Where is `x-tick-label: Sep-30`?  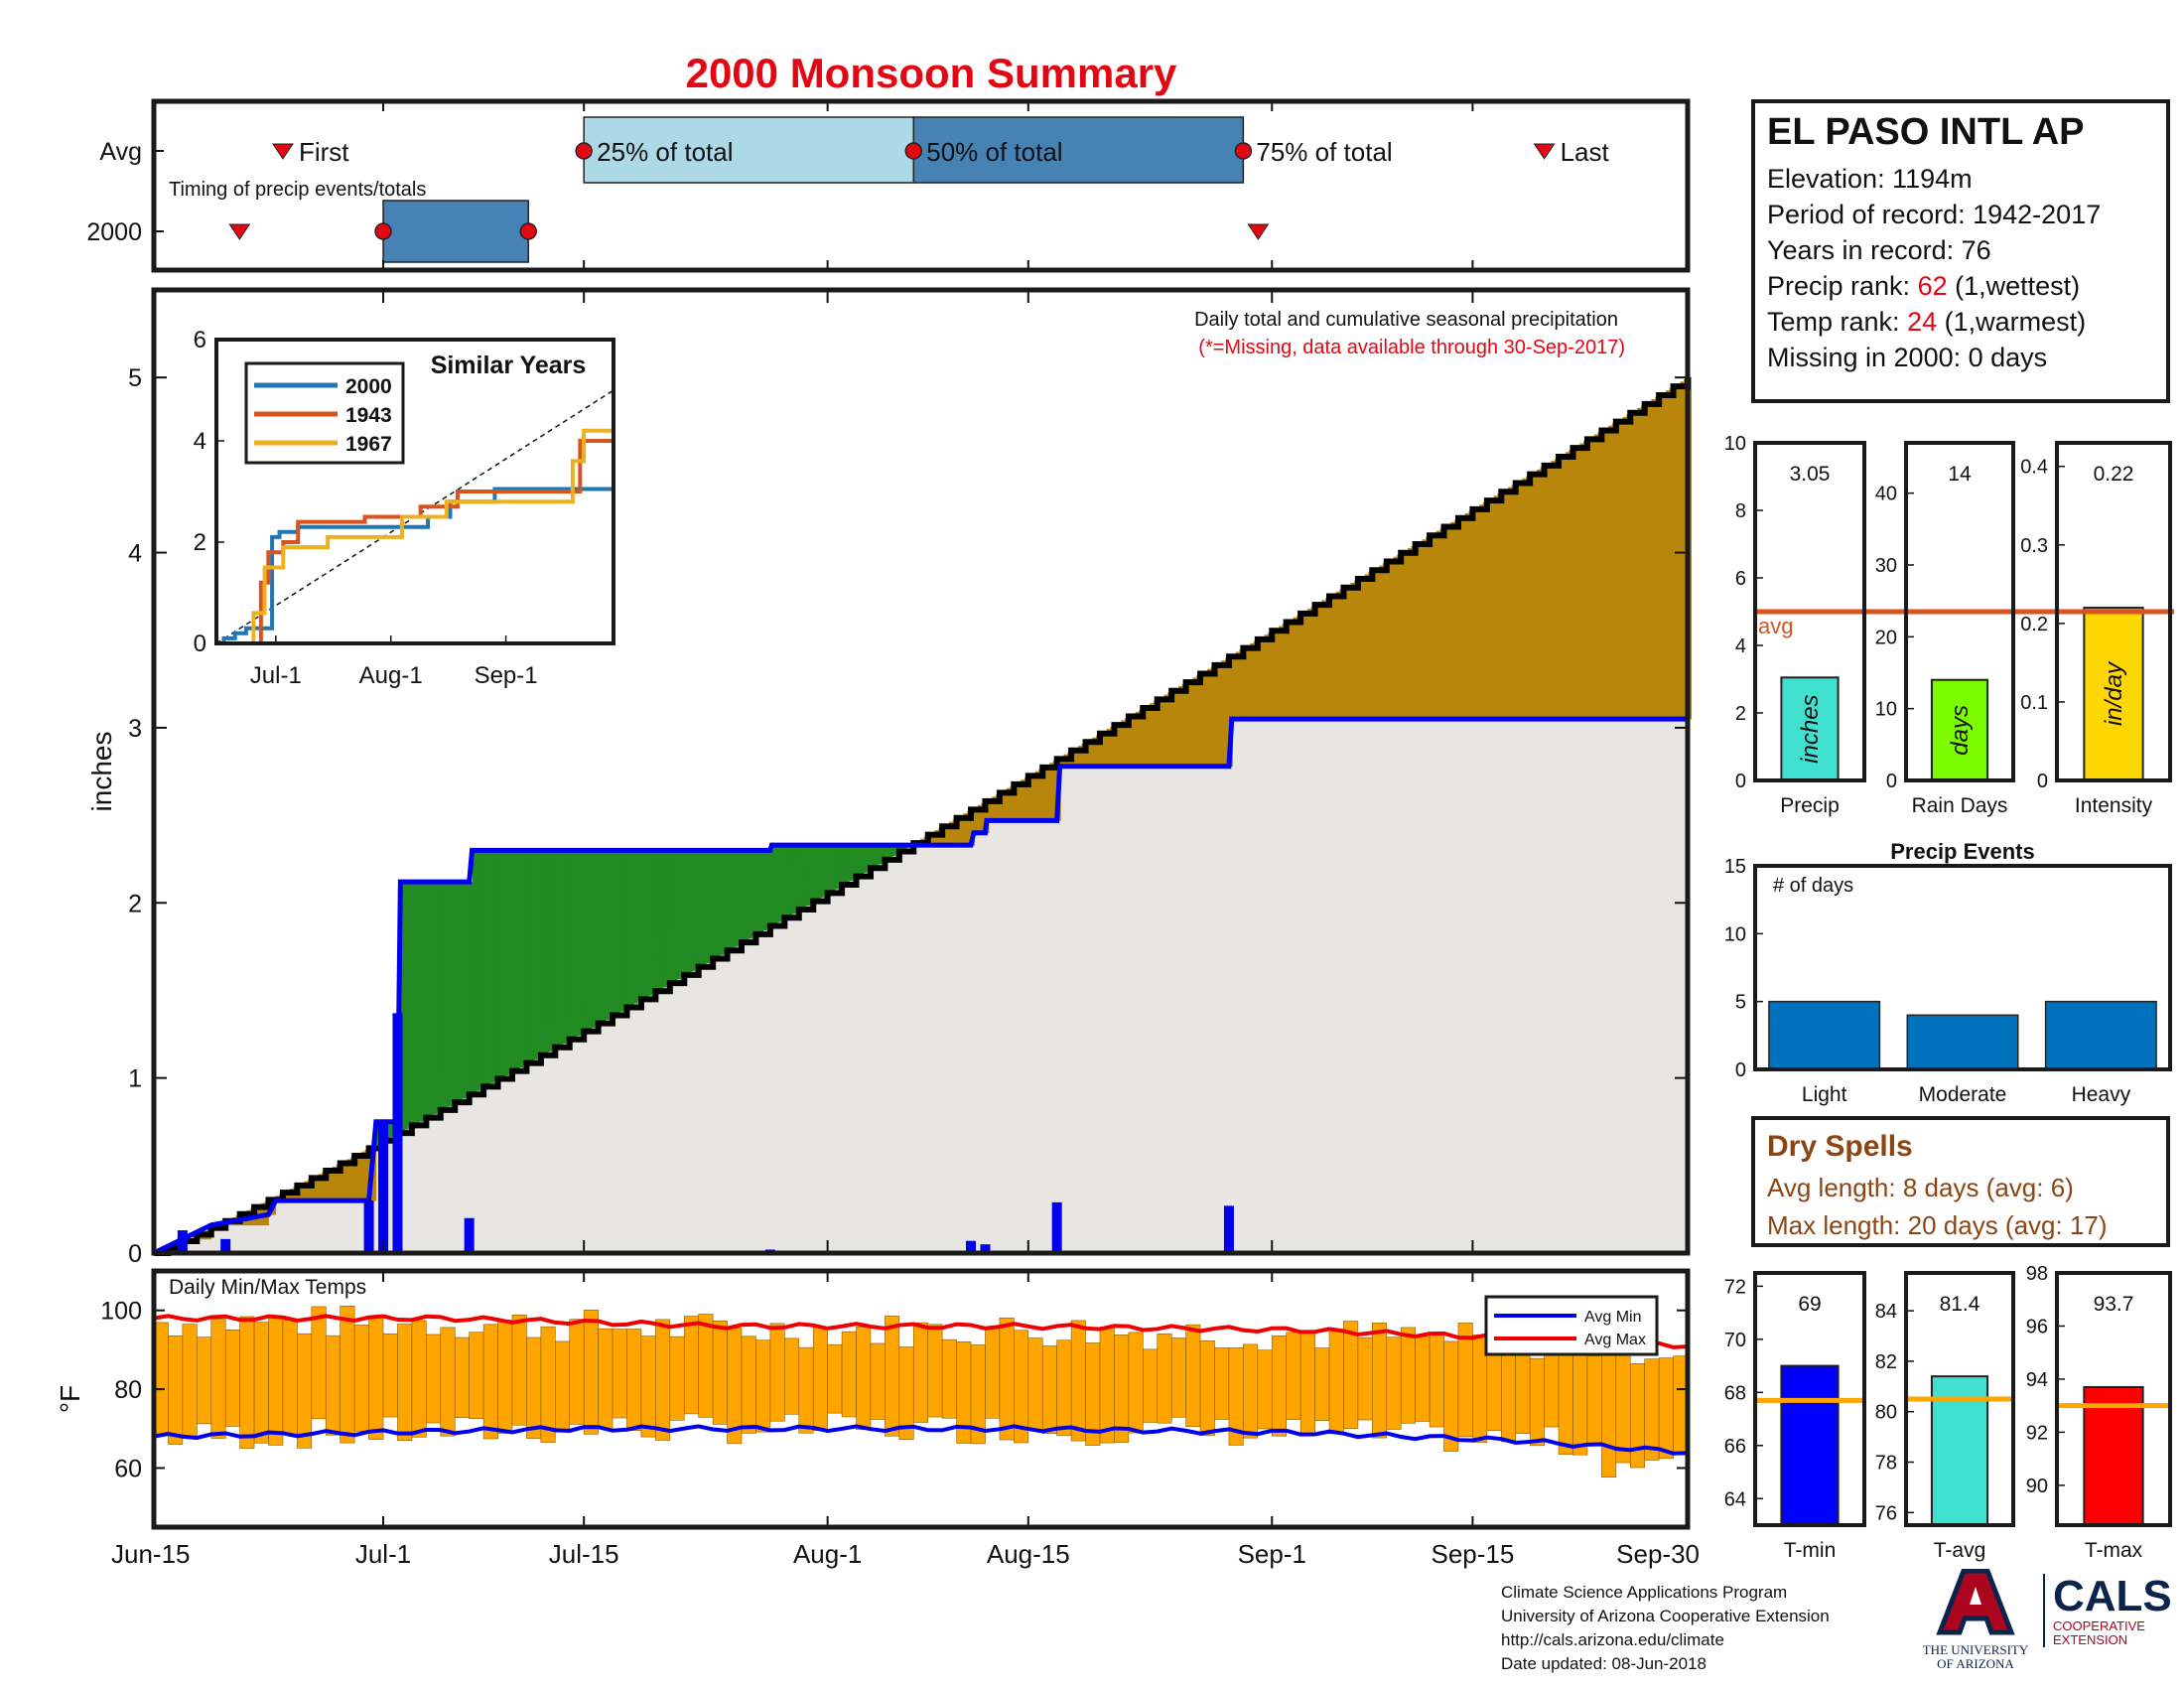 x-tick-label: Sep-30 is located at coordinates (1658, 1554).